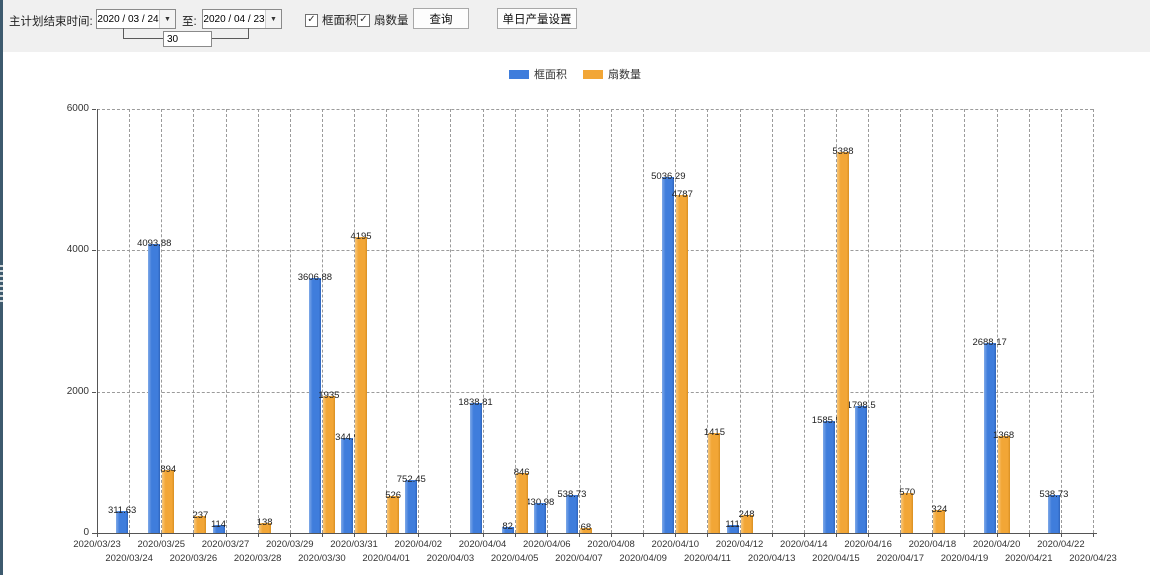 The width and height of the screenshot is (1150, 575). I want to click on bar-value-label: 1368, so click(1004, 436).